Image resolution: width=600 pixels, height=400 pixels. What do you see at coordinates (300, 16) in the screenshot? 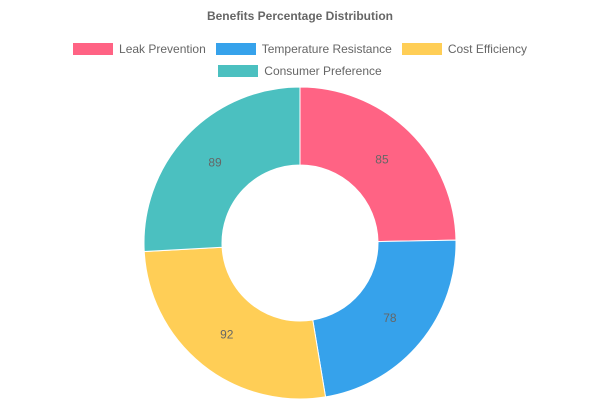
I see `chart-title: Benefits Percentage Distribution` at bounding box center [300, 16].